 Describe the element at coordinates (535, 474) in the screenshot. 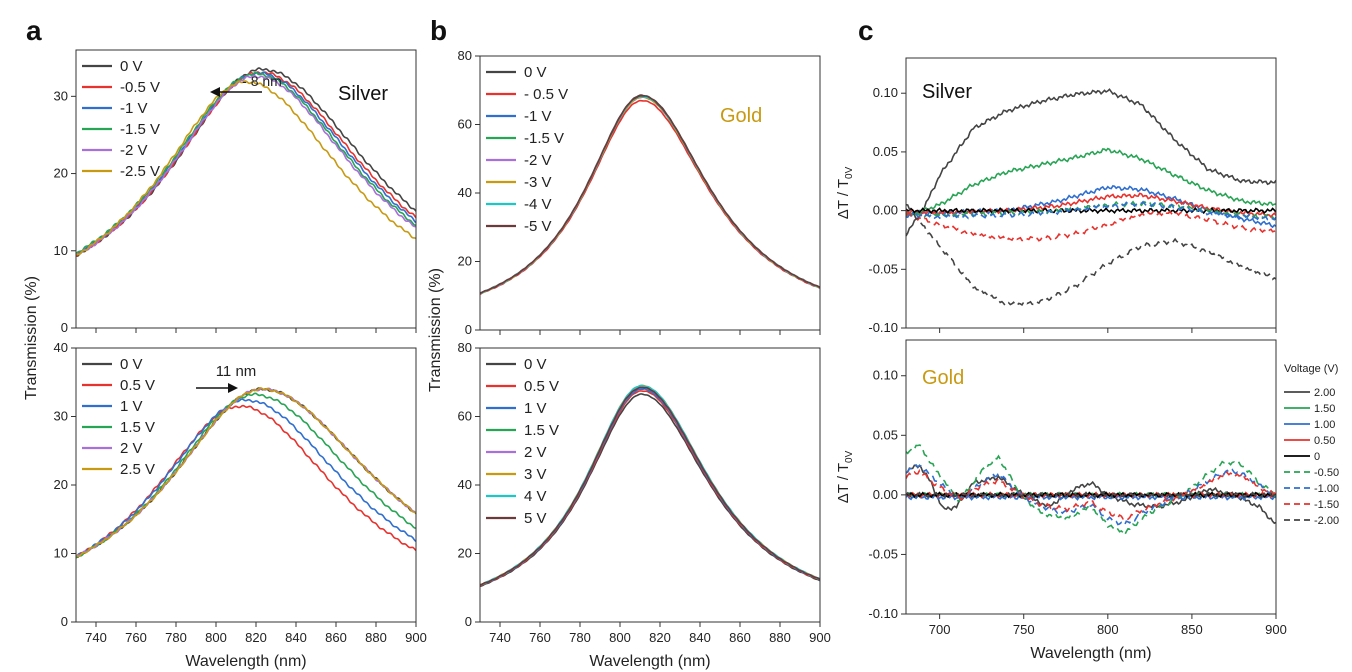

I see `b-bot-legend-label: 3 V` at that location.